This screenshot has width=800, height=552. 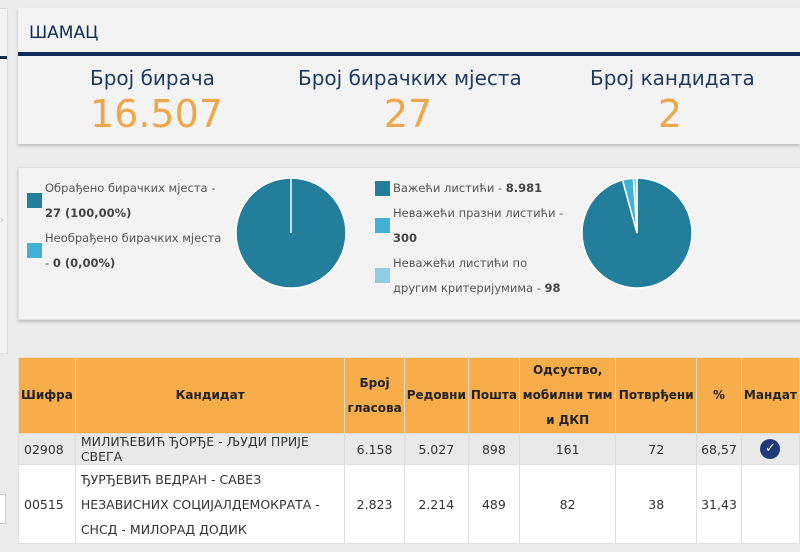 I want to click on cell-mandate: ✓, so click(x=770, y=449).